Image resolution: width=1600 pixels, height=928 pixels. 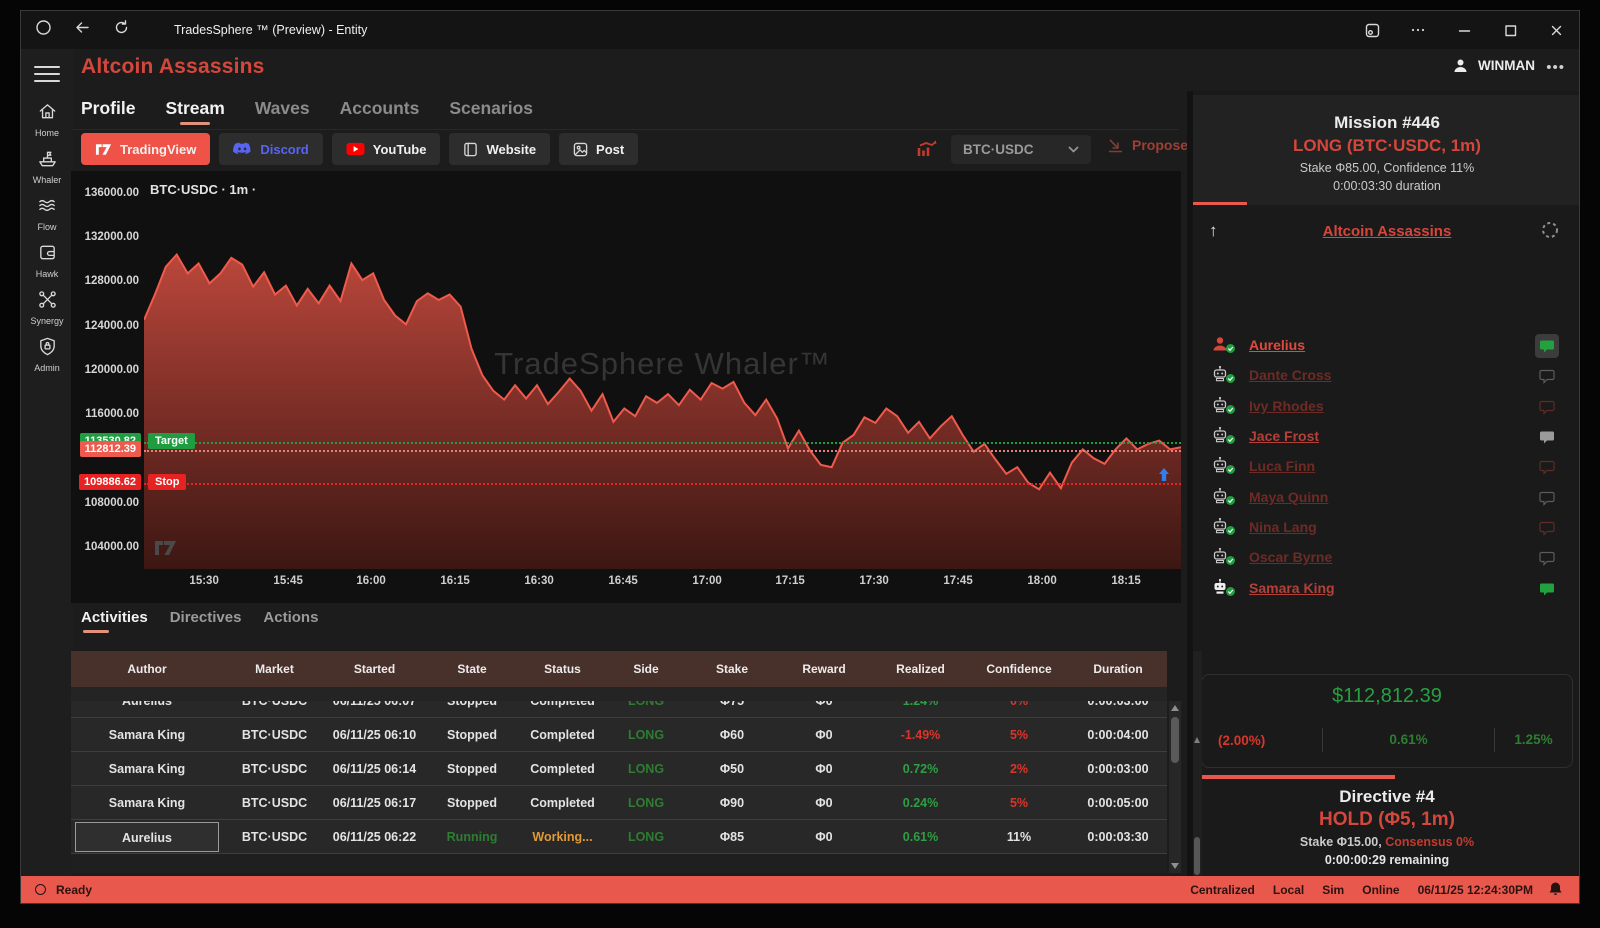 What do you see at coordinates (1387, 231) in the screenshot?
I see `team-link: Altcoin Assassins` at bounding box center [1387, 231].